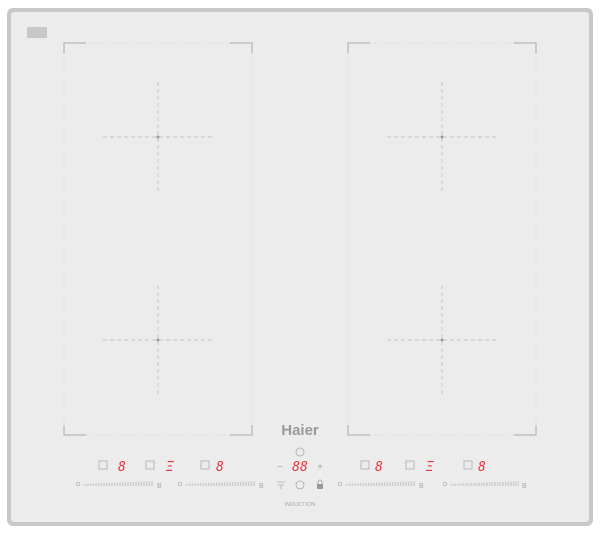 The width and height of the screenshot is (600, 533). I want to click on brand-logo: Haier, so click(300, 430).